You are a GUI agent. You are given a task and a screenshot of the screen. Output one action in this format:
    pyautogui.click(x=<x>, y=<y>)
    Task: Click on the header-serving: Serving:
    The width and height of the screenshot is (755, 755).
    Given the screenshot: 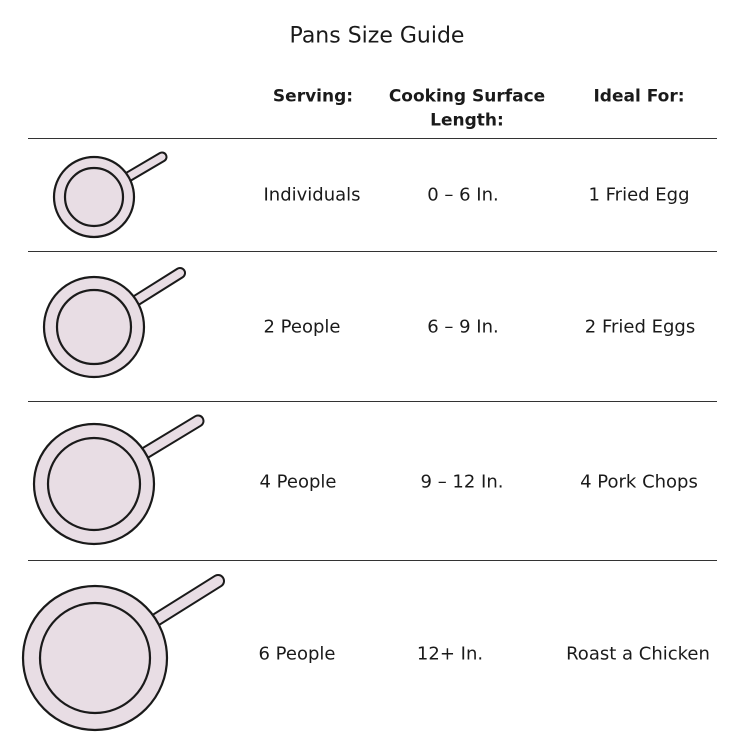 What is the action you would take?
    pyautogui.click(x=313, y=96)
    